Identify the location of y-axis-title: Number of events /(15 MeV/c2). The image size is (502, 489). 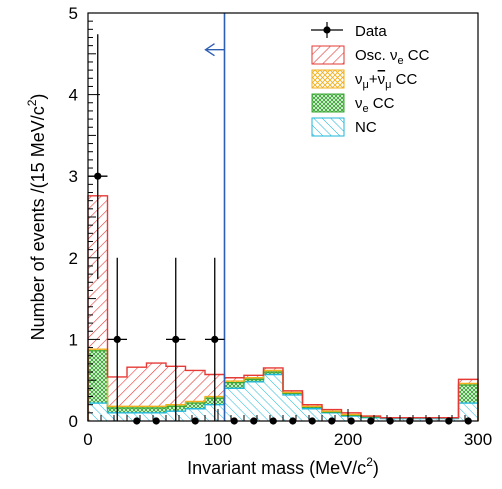
(36, 217).